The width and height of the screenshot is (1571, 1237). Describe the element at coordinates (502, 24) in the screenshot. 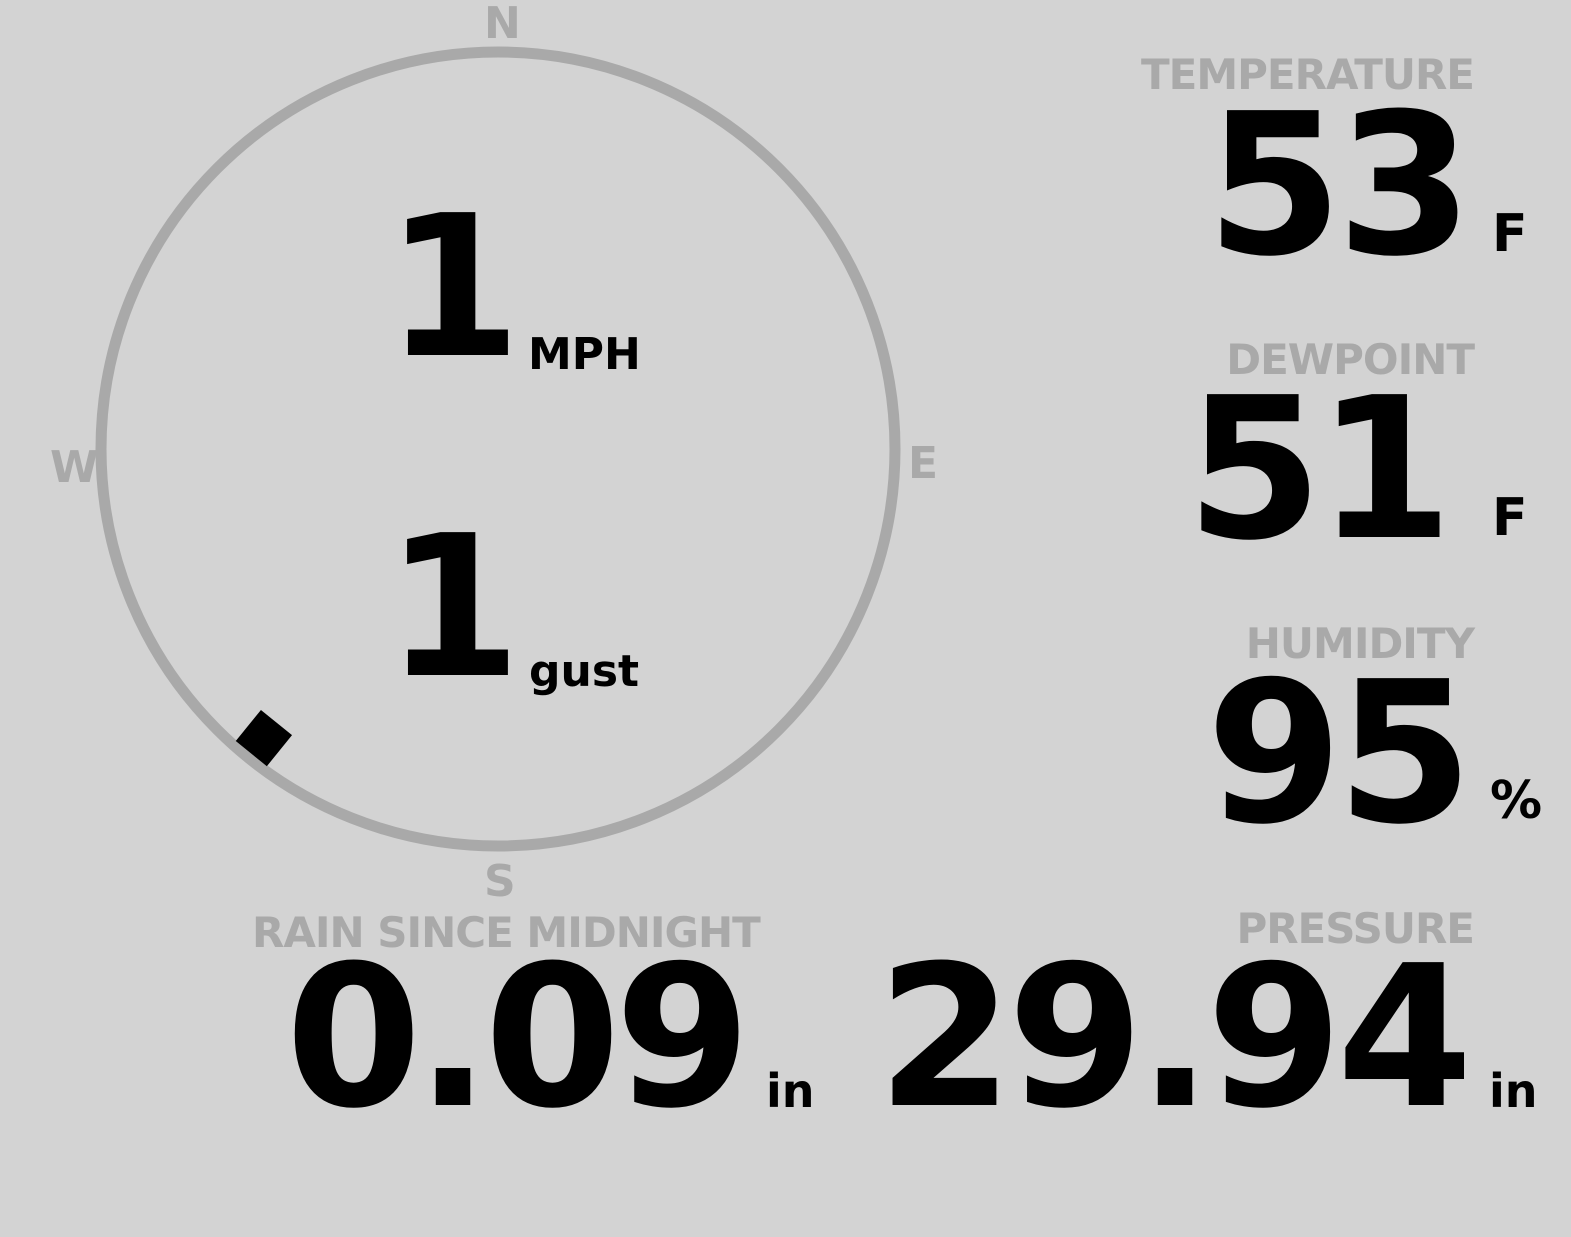

I see `compass-north-label: N` at that location.